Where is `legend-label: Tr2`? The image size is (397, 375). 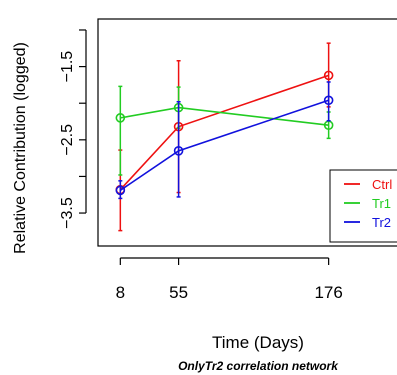
legend-label: Tr2 is located at coordinates (381, 222).